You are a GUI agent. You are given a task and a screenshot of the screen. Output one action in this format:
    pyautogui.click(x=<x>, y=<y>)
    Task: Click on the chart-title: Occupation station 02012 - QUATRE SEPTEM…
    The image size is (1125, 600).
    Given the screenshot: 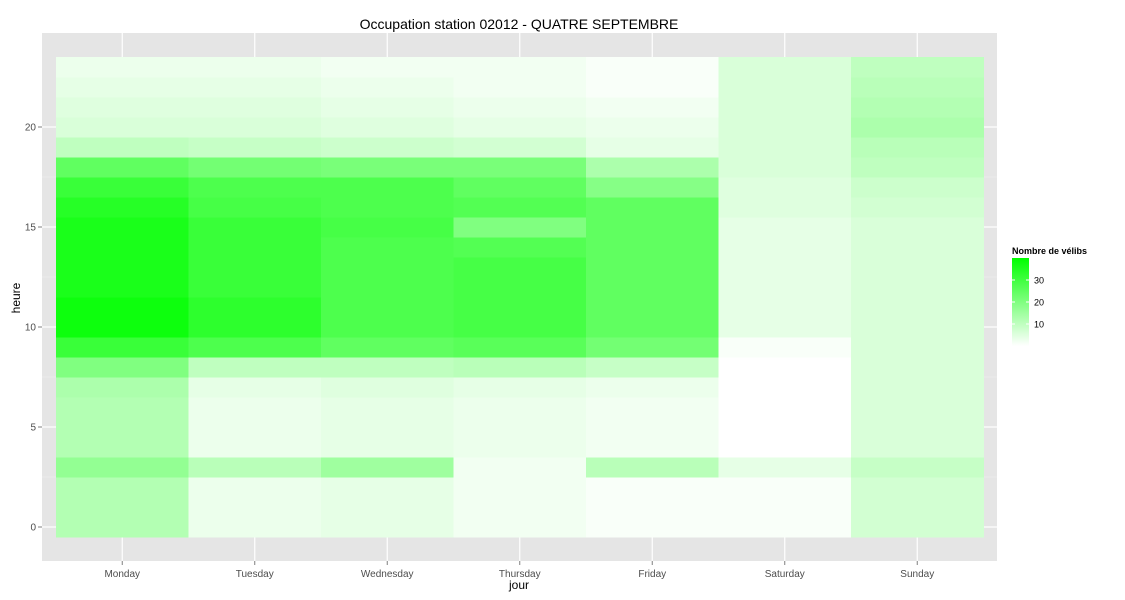 What is the action you would take?
    pyautogui.click(x=519, y=24)
    